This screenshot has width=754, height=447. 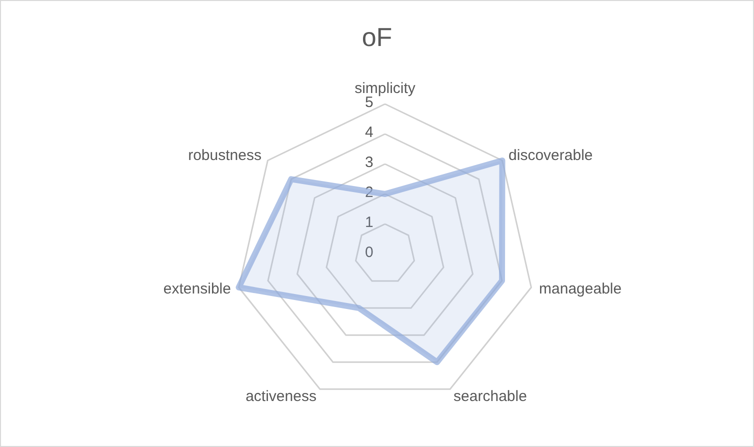 I want to click on y-tick-label: 0, so click(x=369, y=252).